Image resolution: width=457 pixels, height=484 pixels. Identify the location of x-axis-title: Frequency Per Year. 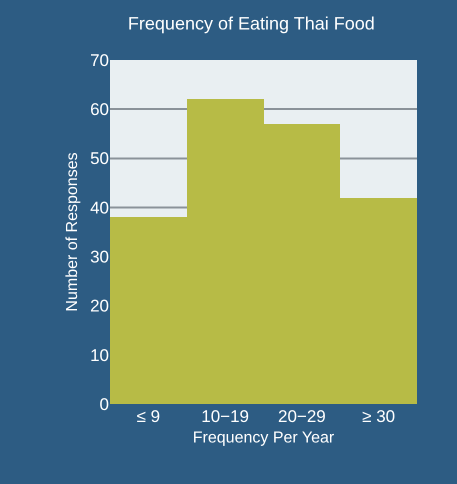
(263, 438).